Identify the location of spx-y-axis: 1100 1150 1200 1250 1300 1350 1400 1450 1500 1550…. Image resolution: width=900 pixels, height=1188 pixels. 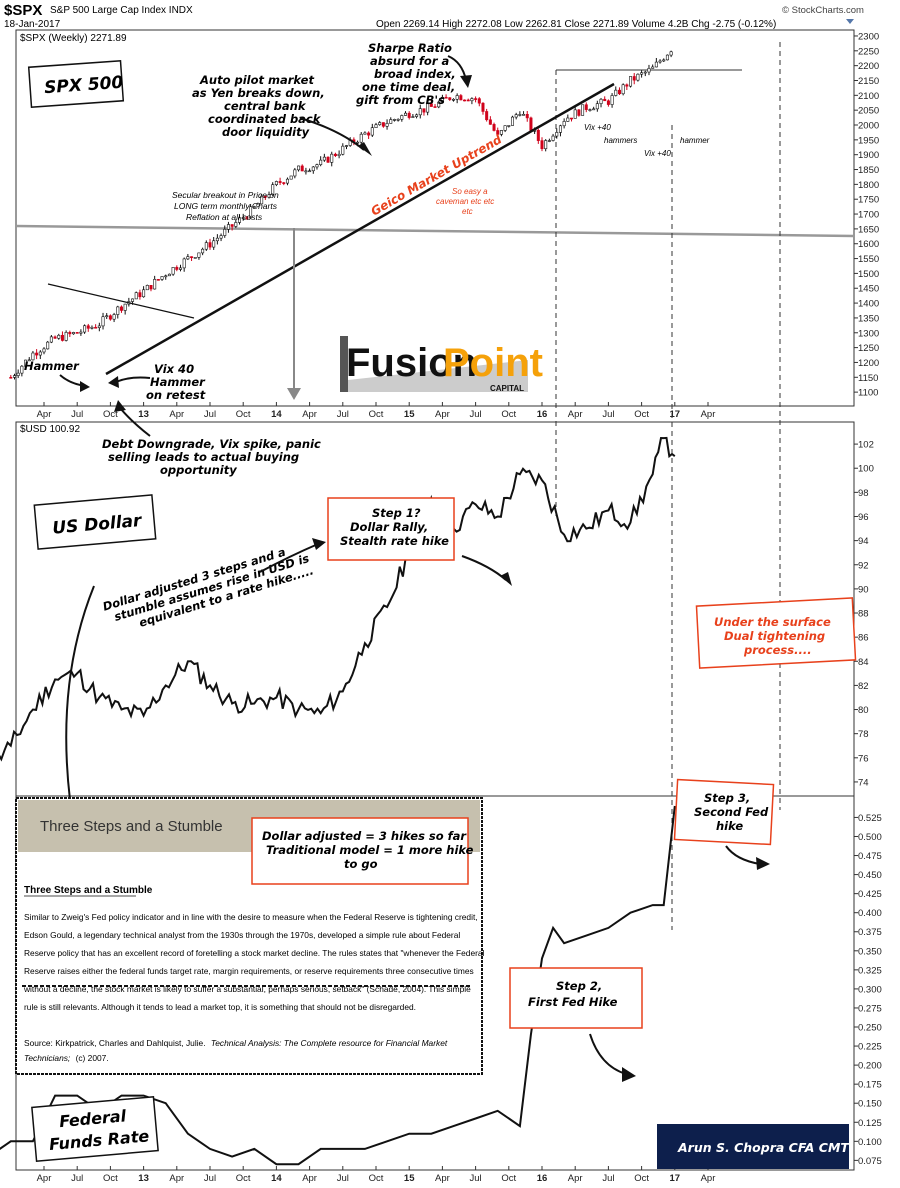
(866, 215).